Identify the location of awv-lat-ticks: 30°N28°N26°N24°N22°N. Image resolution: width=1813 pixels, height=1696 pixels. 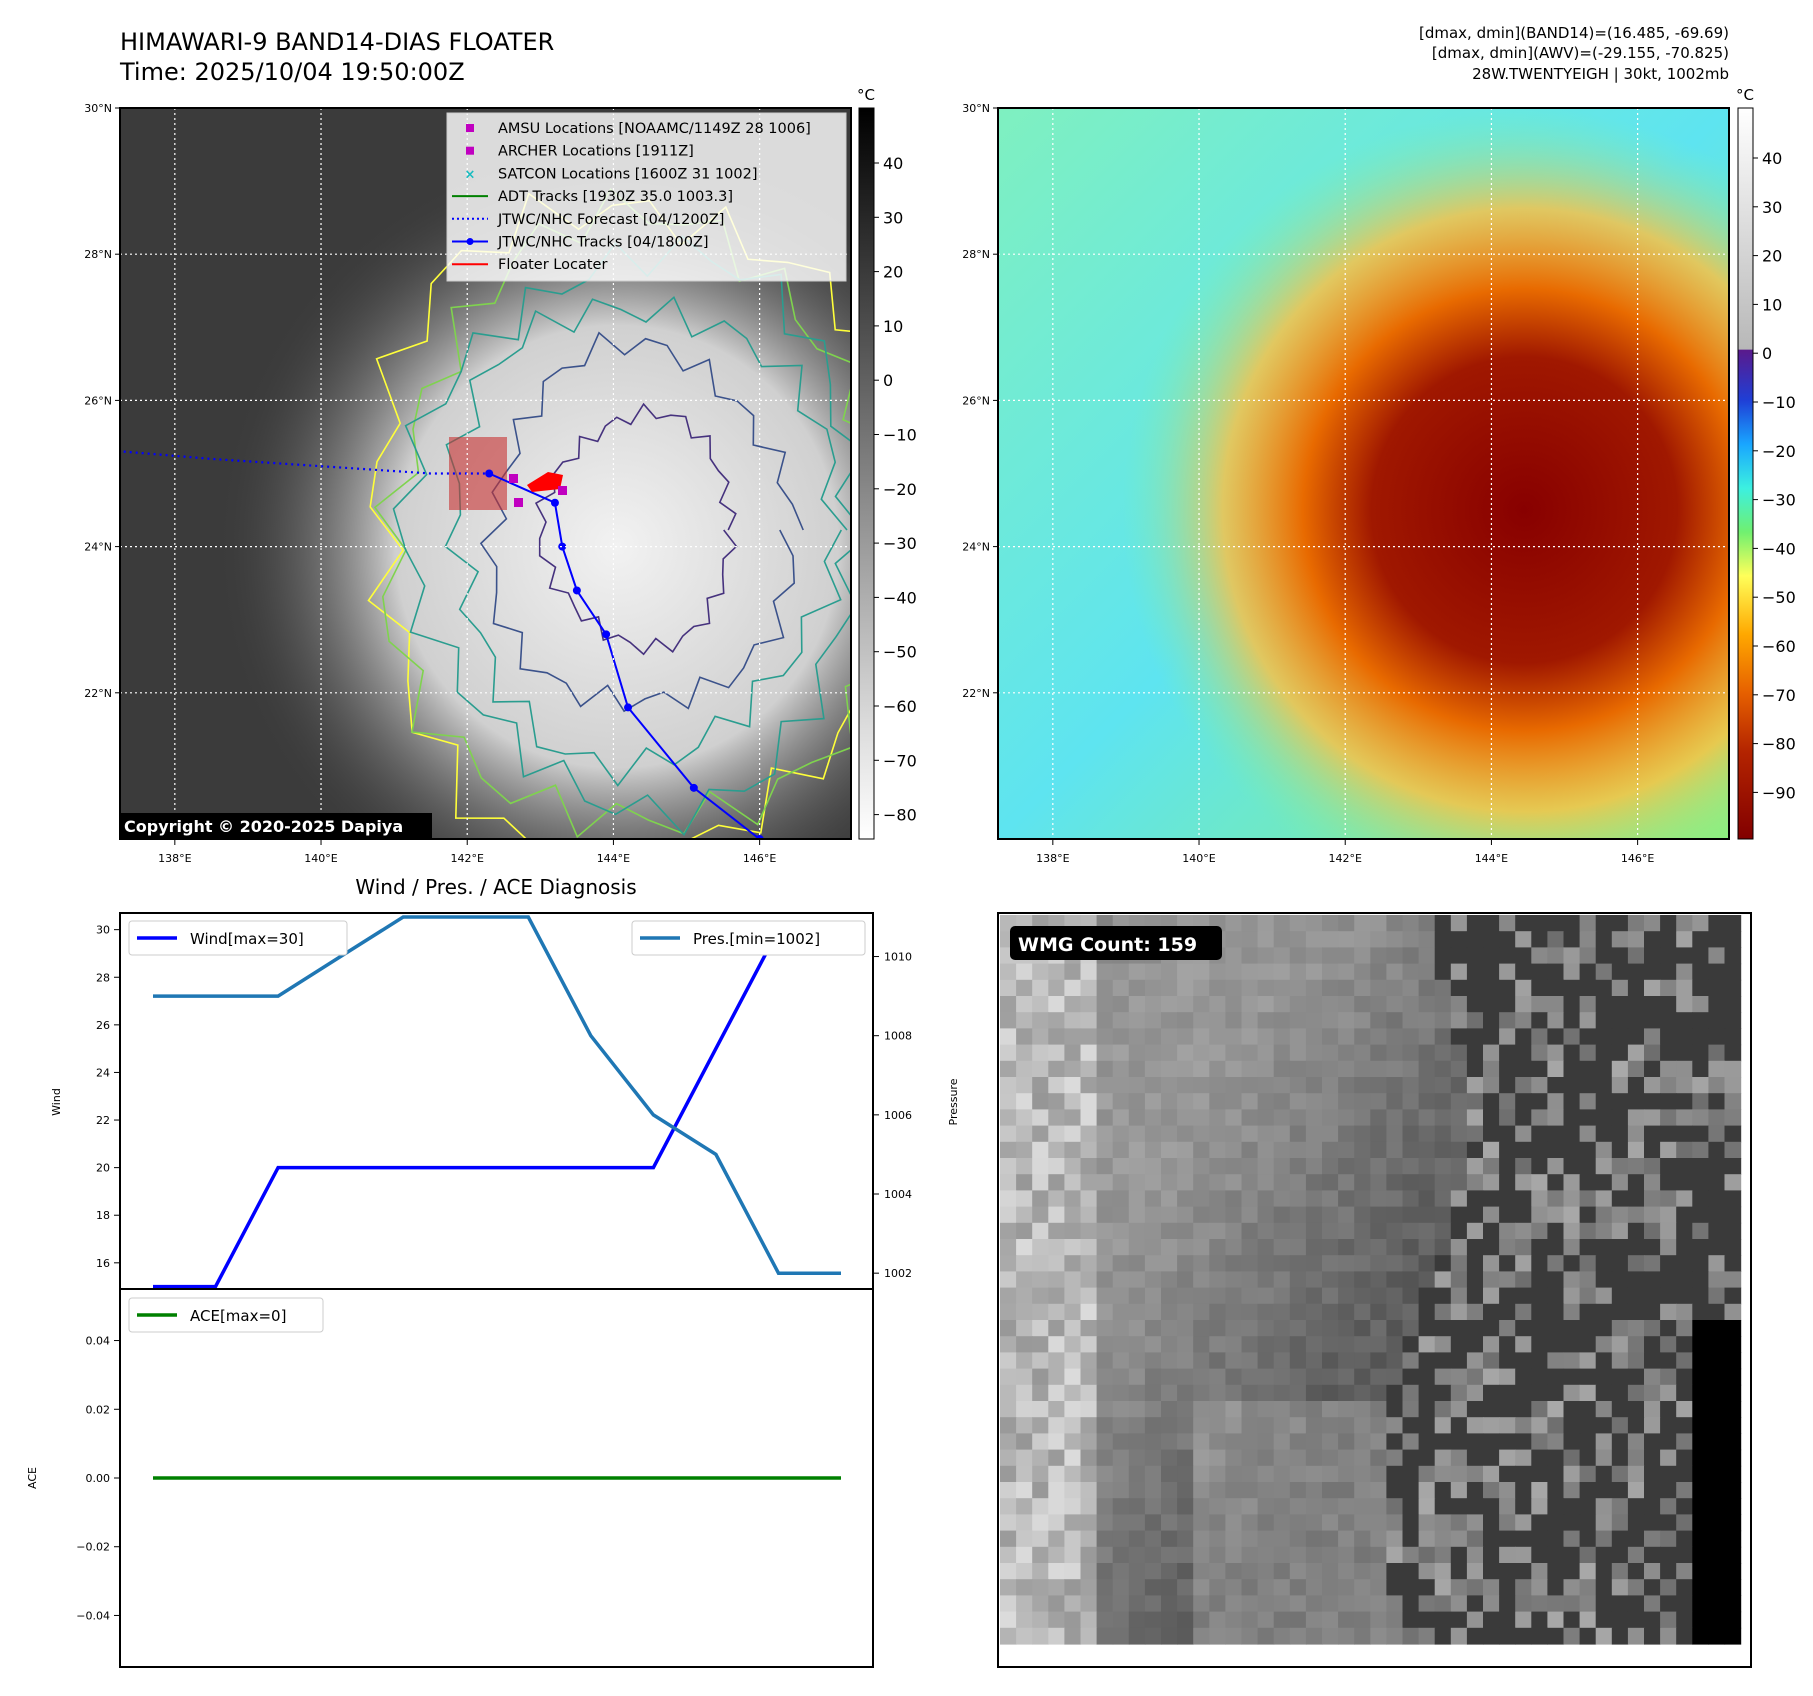
(980, 401).